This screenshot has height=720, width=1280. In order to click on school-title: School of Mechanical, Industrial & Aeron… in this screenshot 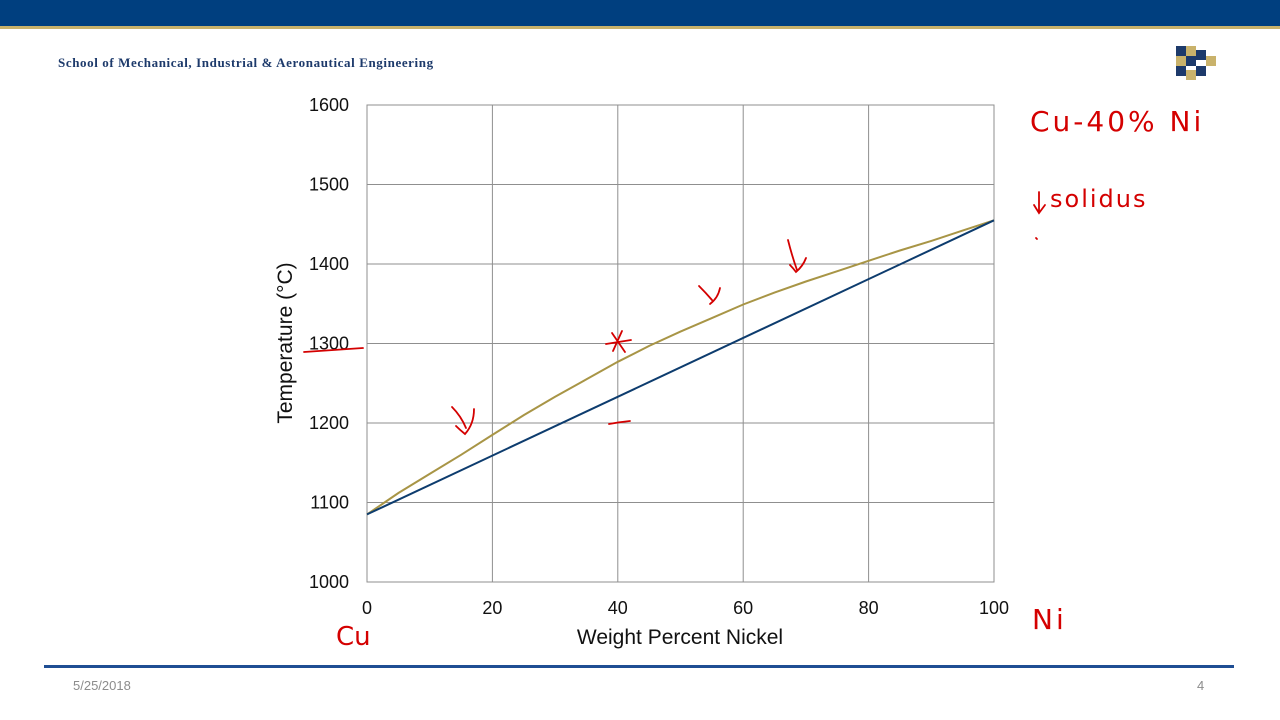, I will do `click(246, 62)`.